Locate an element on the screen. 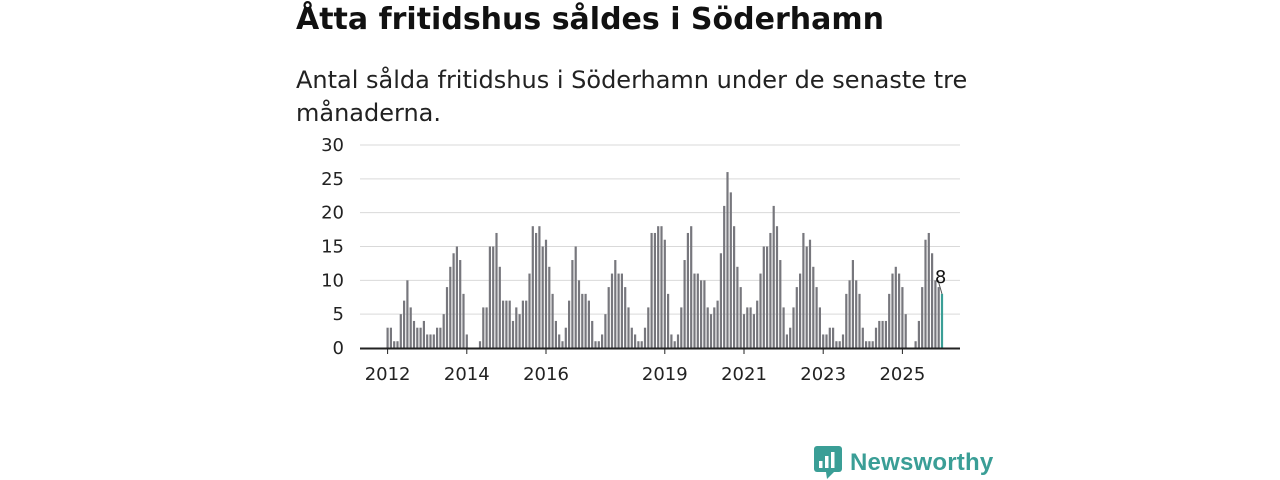 Image resolution: width=1280 pixels, height=480 pixels. y-tick-label: 15 is located at coordinates (332, 247).